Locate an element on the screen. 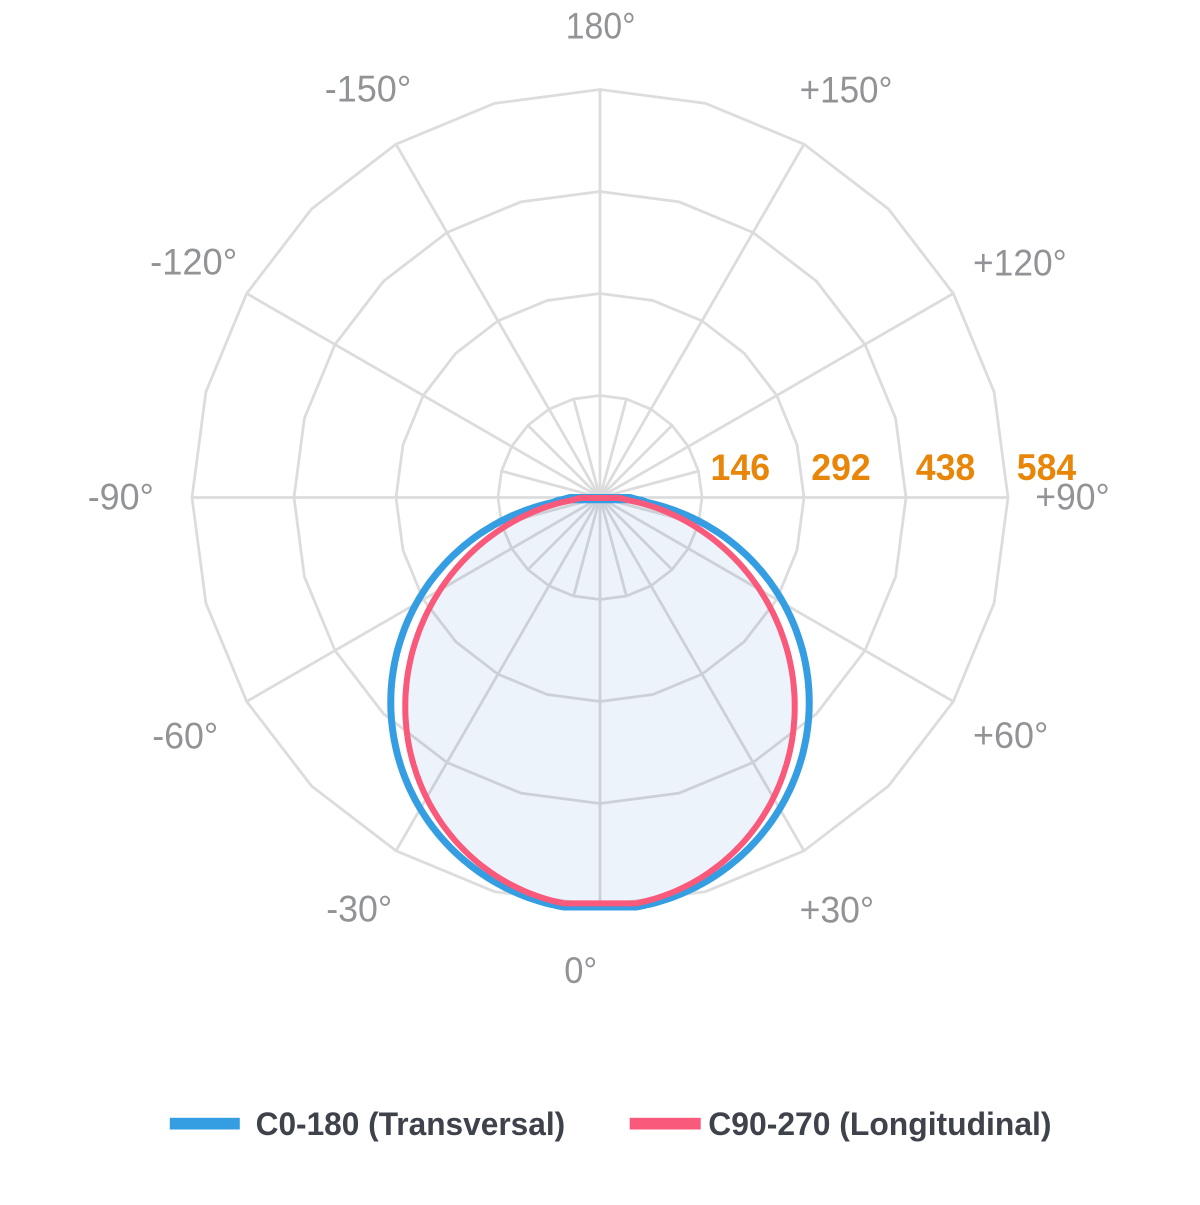  svg-text: 180° is located at coordinates (601, 26).